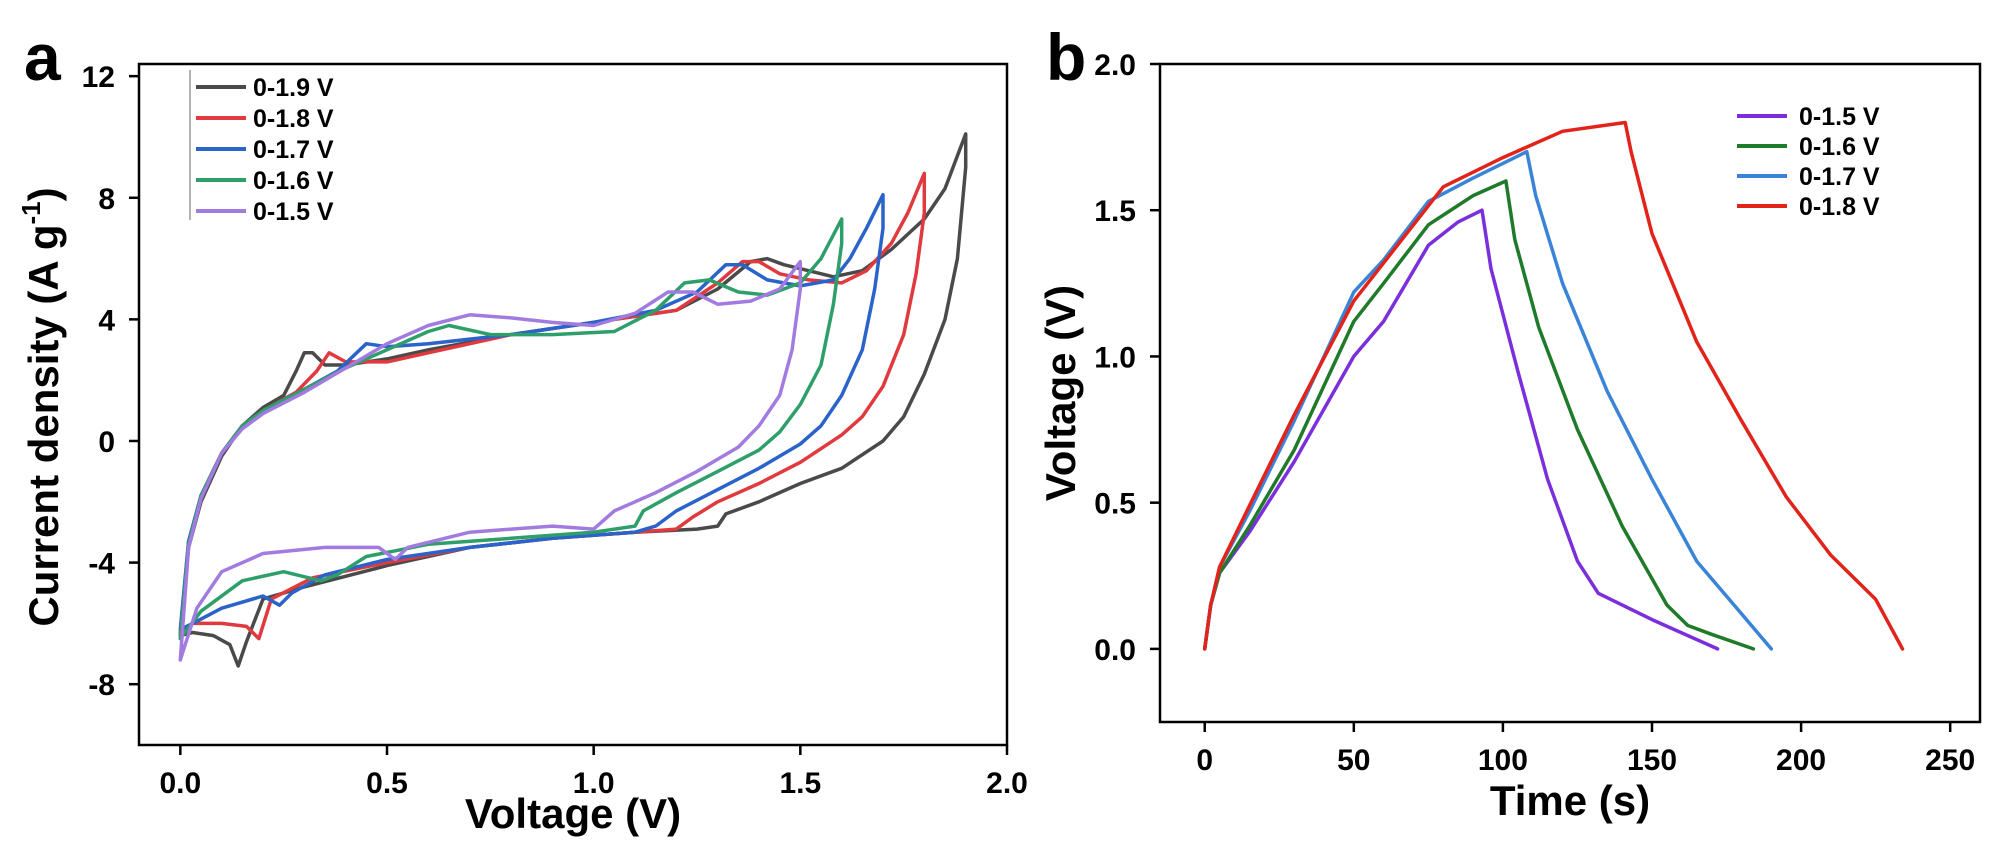  What do you see at coordinates (594, 783) in the screenshot?
I see `panel-a-x-tick-label: 1.0` at bounding box center [594, 783].